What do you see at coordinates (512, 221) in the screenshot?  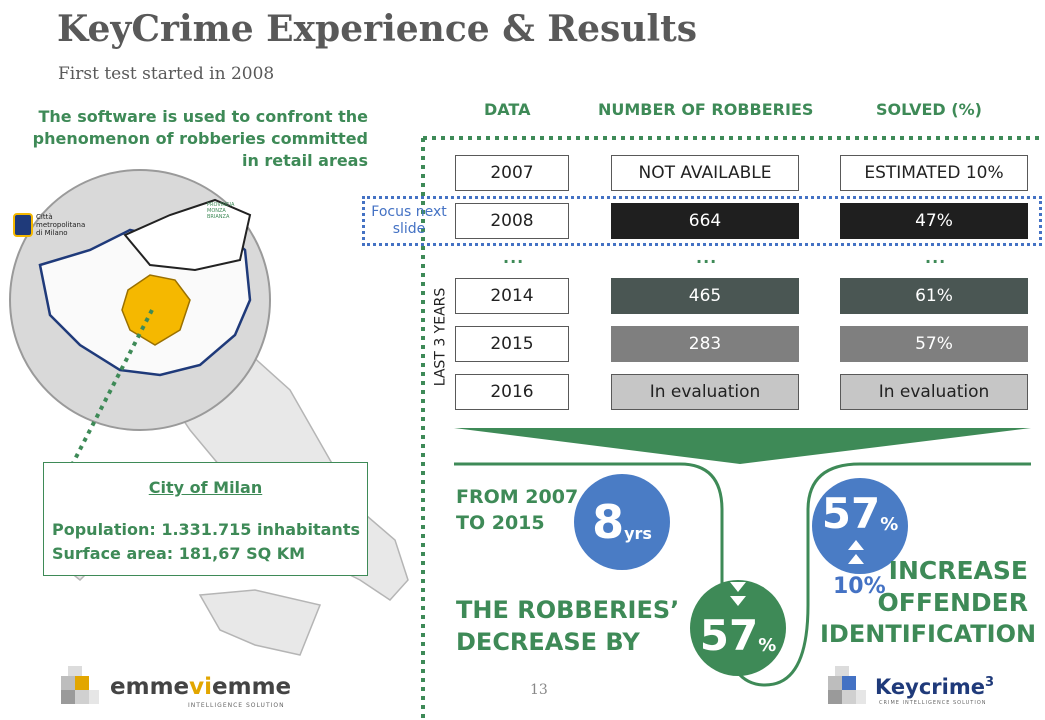 I see `cell-year: 2008` at bounding box center [512, 221].